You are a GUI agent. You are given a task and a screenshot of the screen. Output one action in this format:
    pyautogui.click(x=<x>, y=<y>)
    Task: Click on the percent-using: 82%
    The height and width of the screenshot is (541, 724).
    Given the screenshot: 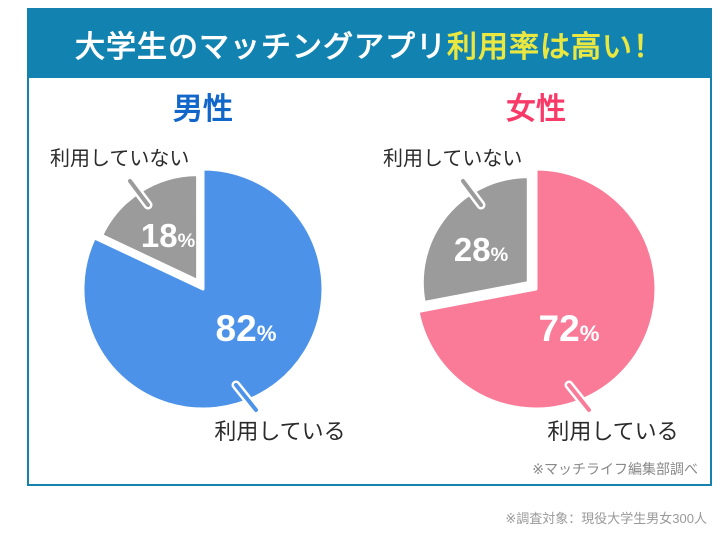 What is the action you would take?
    pyautogui.click(x=246, y=328)
    